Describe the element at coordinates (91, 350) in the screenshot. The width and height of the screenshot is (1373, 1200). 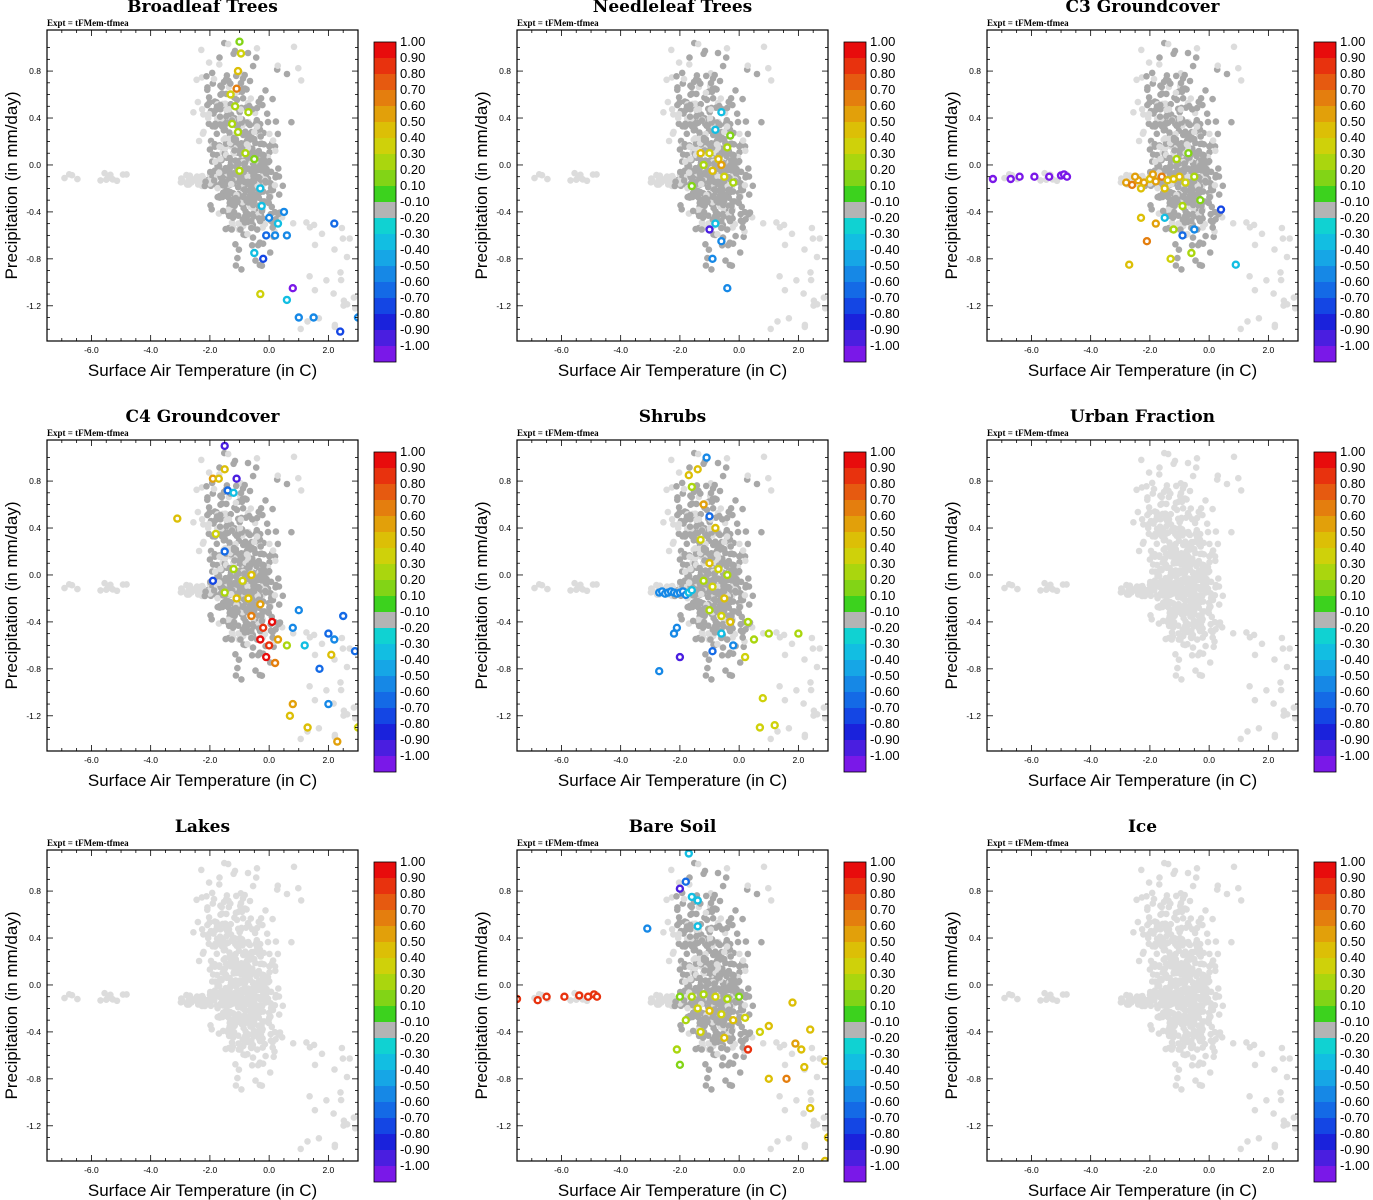
I see `x-tick-label: -6.0` at that location.